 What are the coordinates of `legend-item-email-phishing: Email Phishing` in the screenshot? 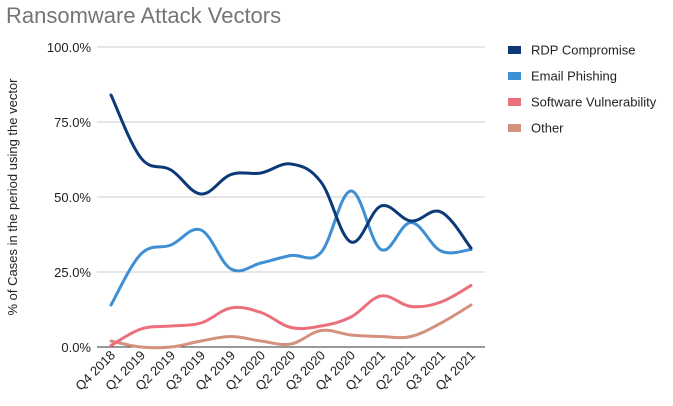 It's located at (562, 76).